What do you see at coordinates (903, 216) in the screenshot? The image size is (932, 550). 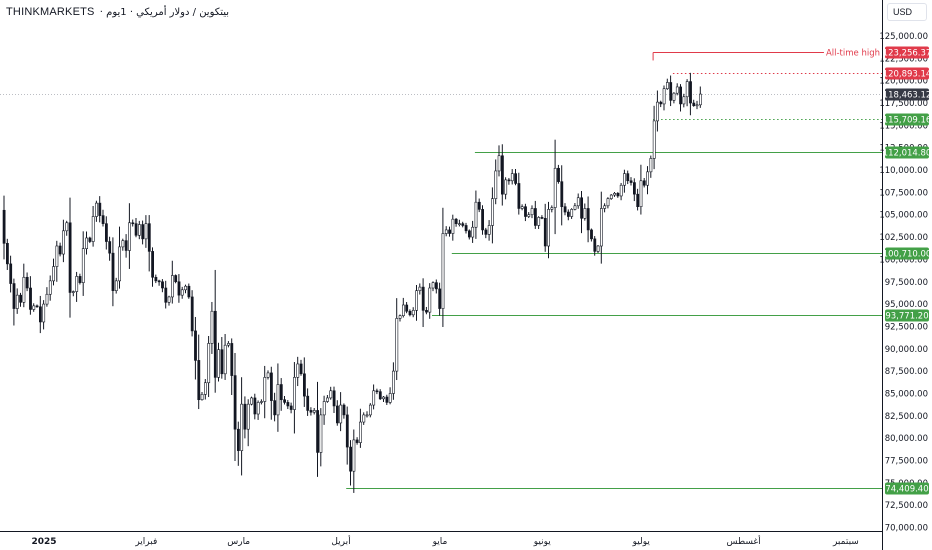 I see `y-tick-label: 105,000.00` at bounding box center [903, 216].